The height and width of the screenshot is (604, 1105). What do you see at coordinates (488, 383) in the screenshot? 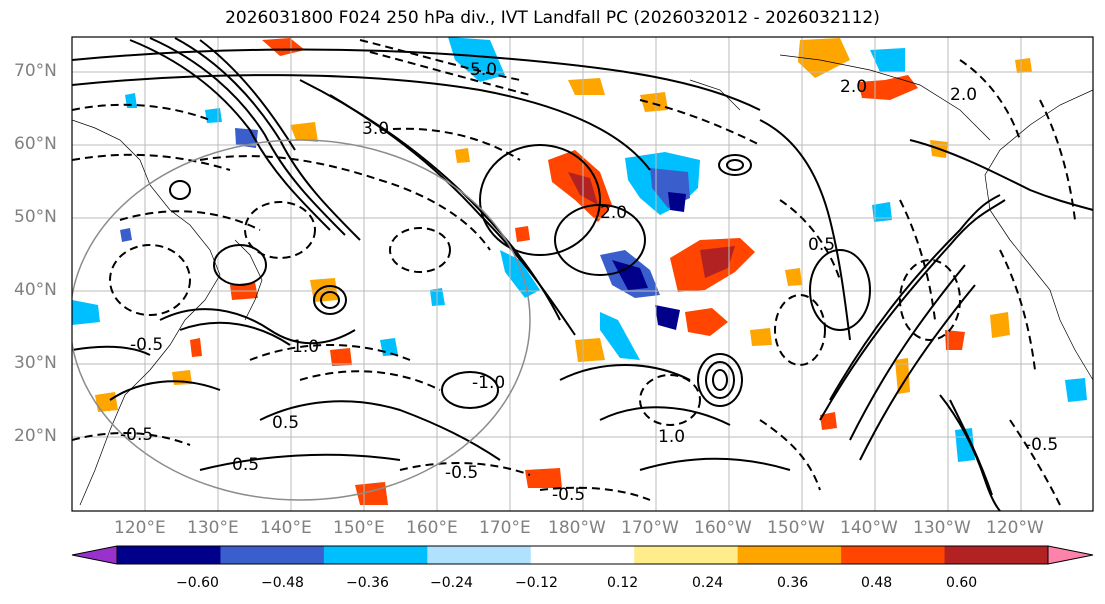
I see `contour-label: -1.0` at bounding box center [488, 383].